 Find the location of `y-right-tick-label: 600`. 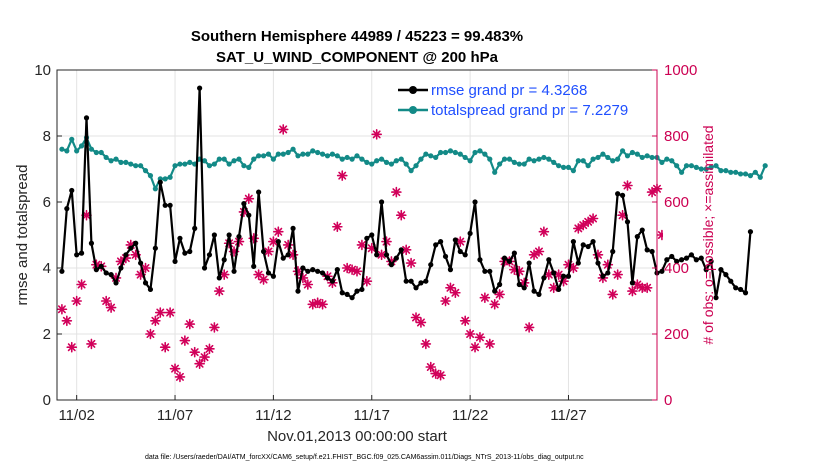

y-right-tick-label: 600 is located at coordinates (676, 202).